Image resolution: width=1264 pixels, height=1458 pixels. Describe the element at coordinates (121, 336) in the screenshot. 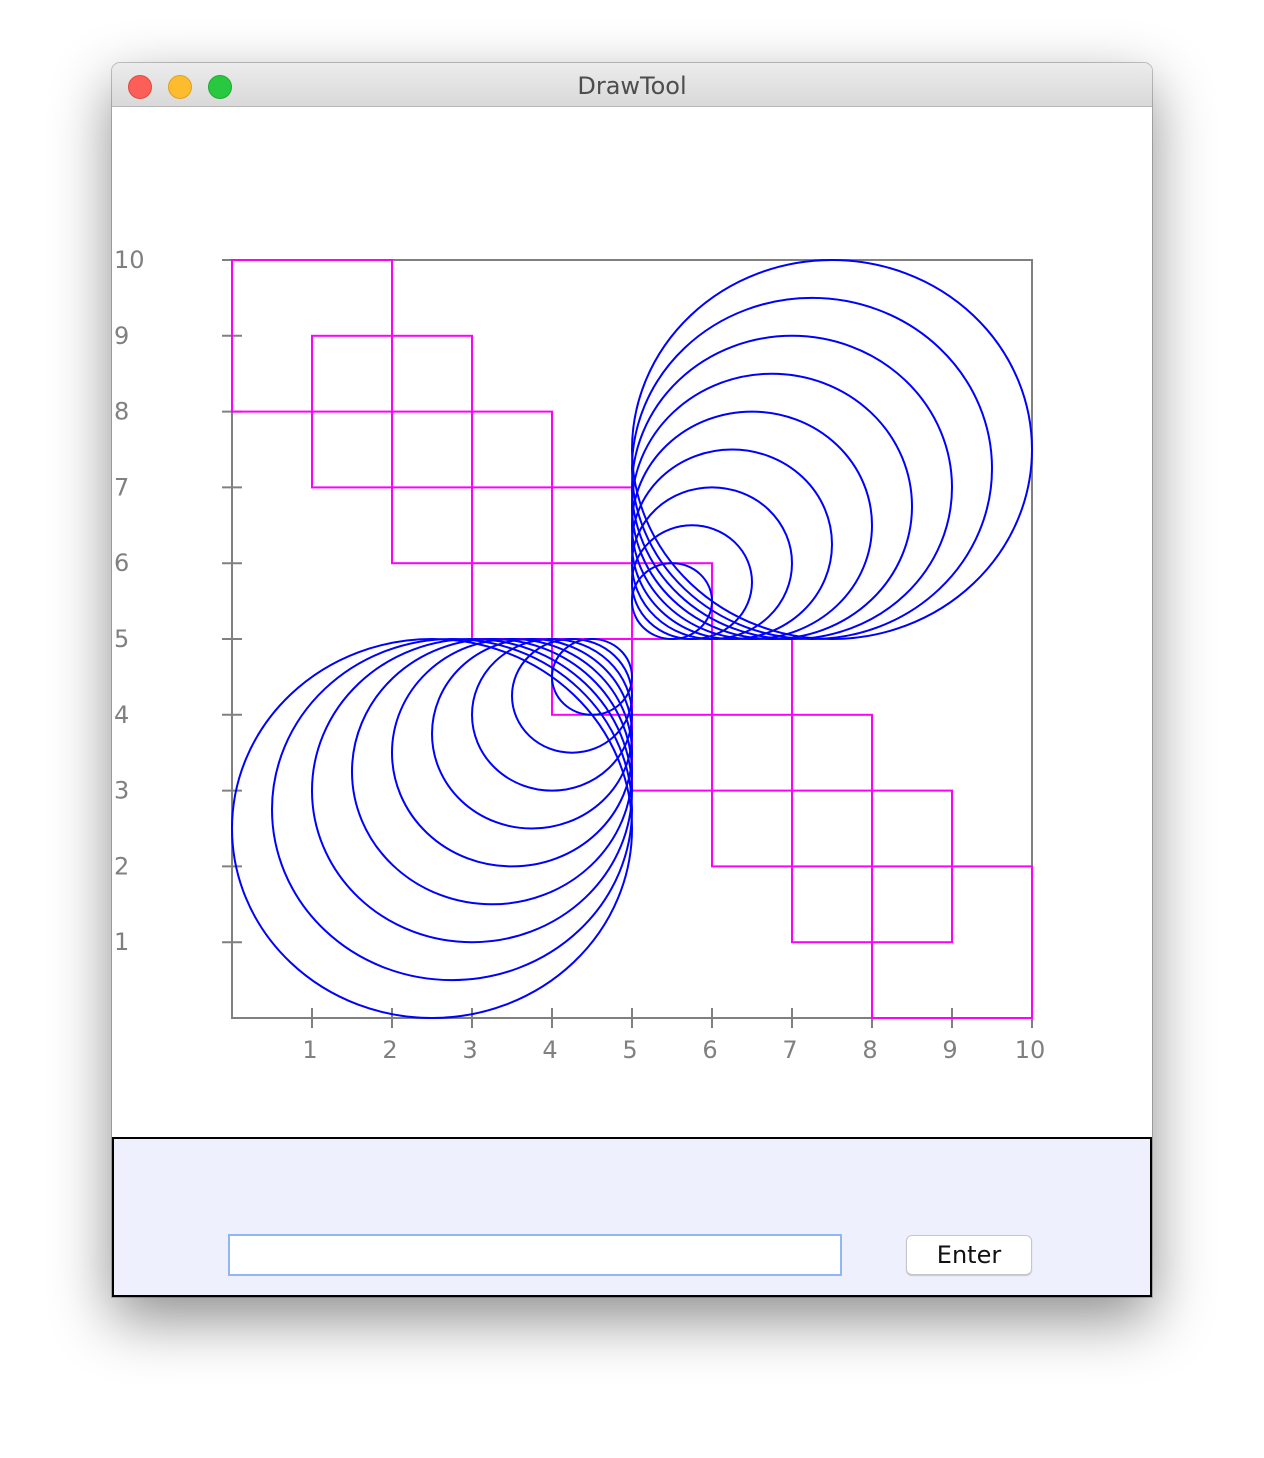

I see `y-tick-label-9: 9` at that location.